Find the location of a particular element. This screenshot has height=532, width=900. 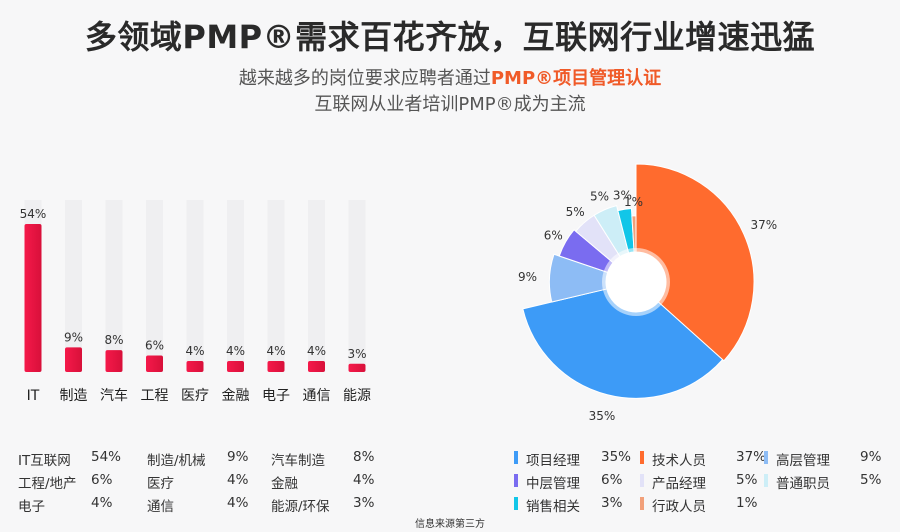

bar-category-label: IT is located at coordinates (33, 396).